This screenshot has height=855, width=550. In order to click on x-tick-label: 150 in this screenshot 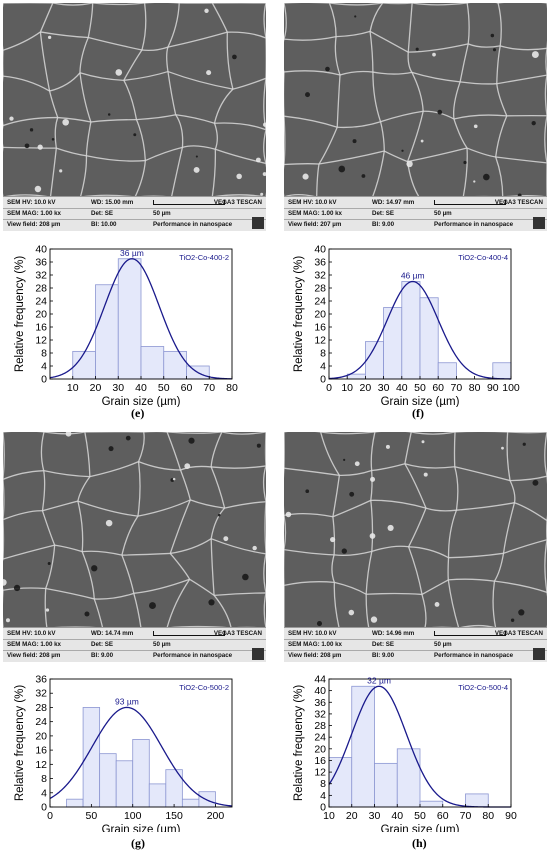, I will do `click(174, 816)`.